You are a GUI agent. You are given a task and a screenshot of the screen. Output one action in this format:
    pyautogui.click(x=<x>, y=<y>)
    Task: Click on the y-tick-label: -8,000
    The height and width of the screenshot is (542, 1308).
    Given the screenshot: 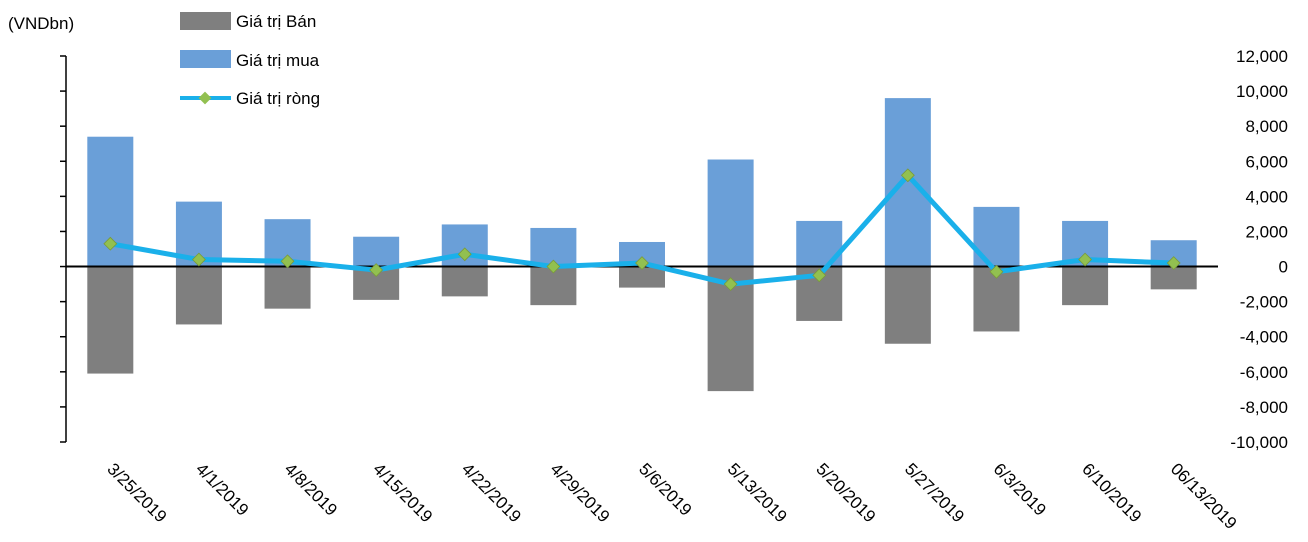 What is the action you would take?
    pyautogui.click(x=1264, y=407)
    